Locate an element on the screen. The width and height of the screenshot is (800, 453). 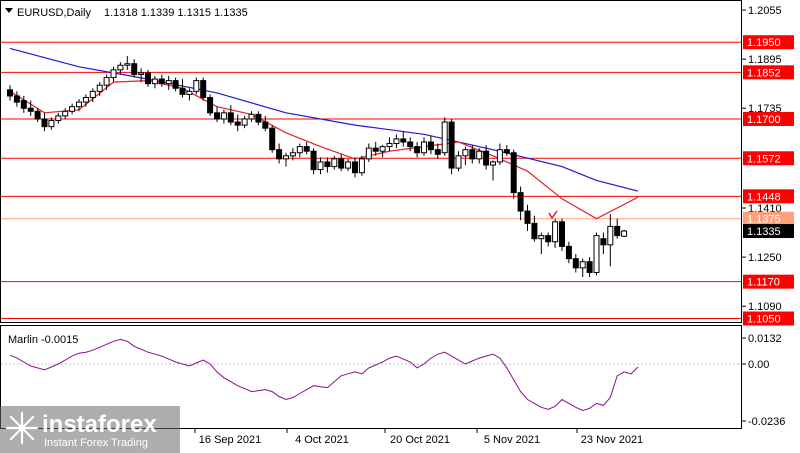
chart-header: EURUSD,Daily 1.1318 1.1339 1.1315 1.1335 is located at coordinates (126, 13).